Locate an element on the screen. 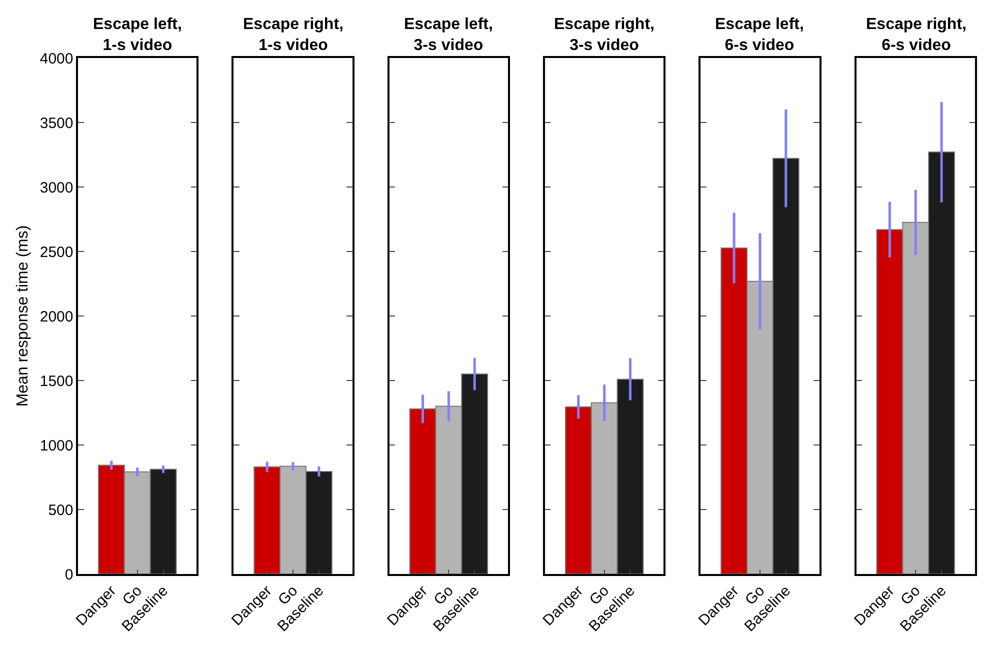 This screenshot has width=987, height=645. y-tick-label: 0 is located at coordinates (69, 575).